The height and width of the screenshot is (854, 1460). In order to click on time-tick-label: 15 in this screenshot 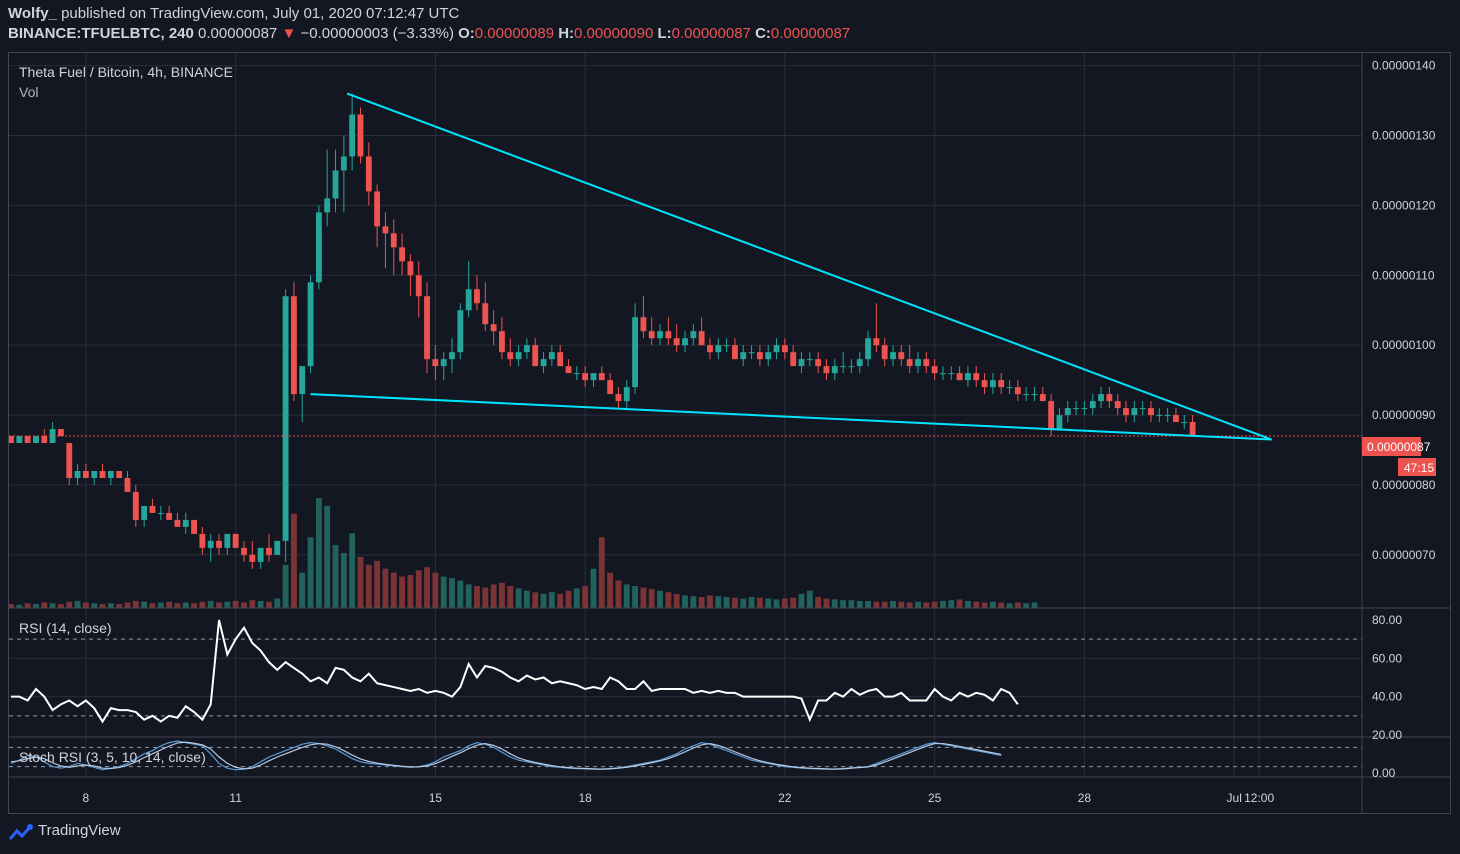, I will do `click(436, 798)`.